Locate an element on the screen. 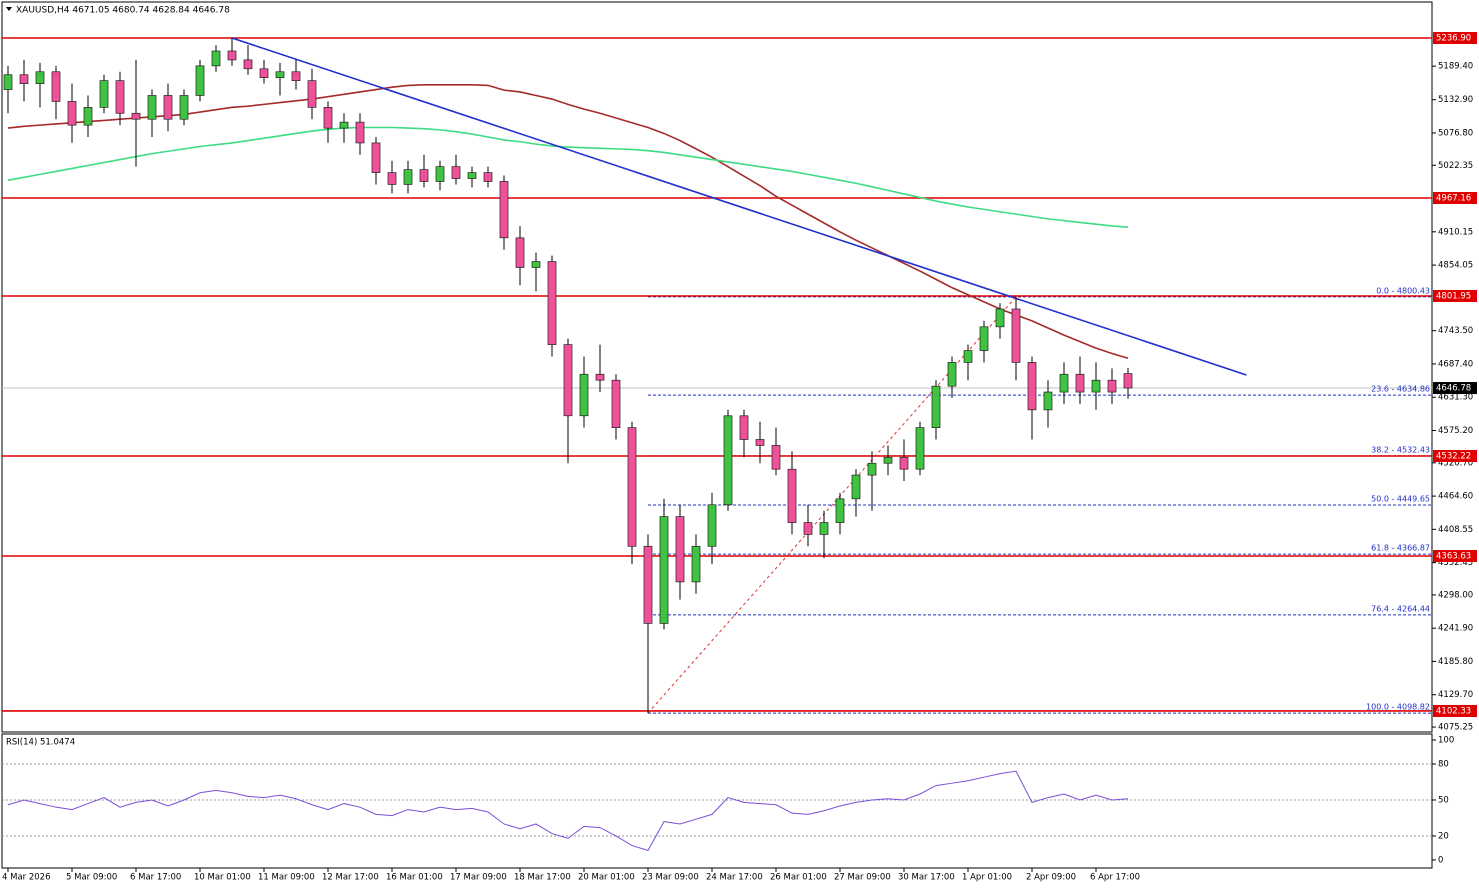 Image resolution: width=1479 pixels, height=888 pixels. fib-level-label: 50.0 - 4449.65 is located at coordinates (1400, 498).